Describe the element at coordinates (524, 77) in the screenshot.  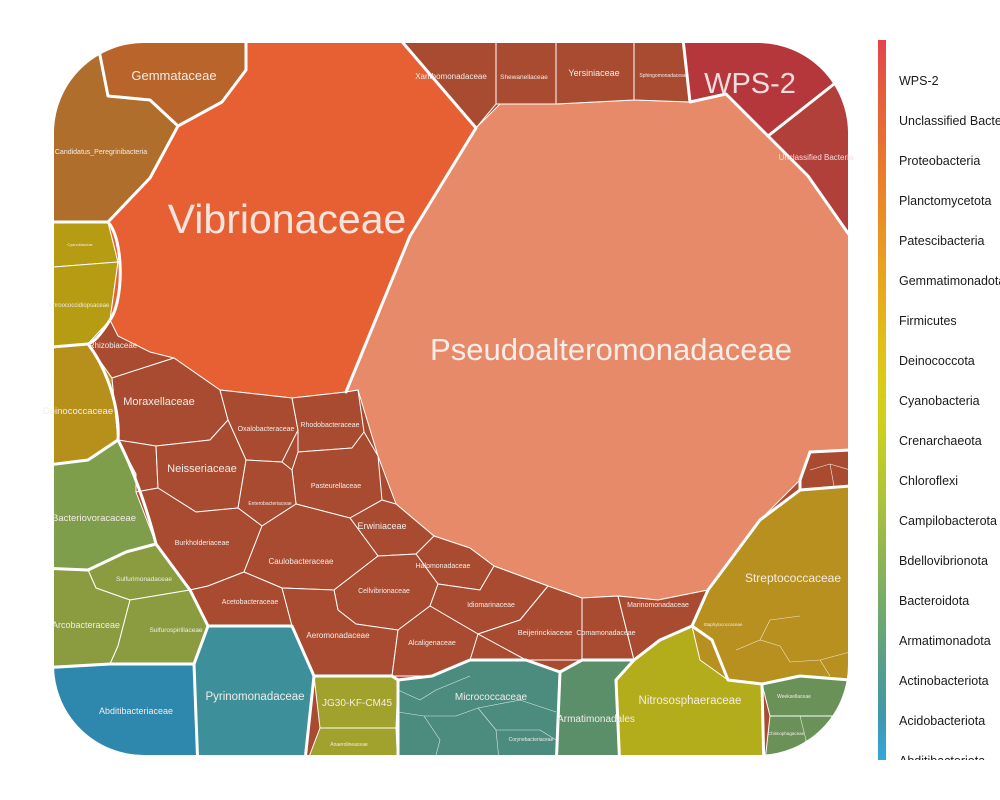
I see `label-shewanellaceae: Shewanellaceae` at that location.